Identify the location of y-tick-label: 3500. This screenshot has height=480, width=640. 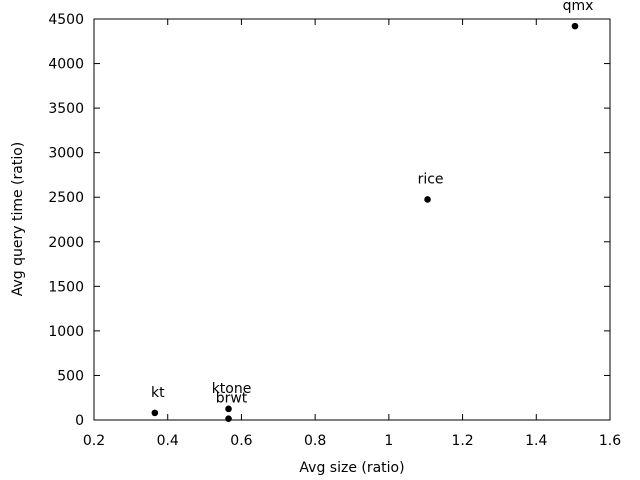
(66, 109).